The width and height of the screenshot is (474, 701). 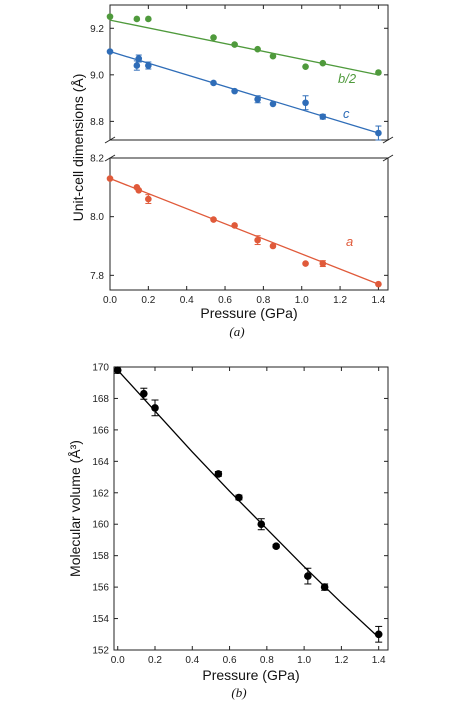 What do you see at coordinates (100, 619) in the screenshot?
I see `y-tick-label: 154` at bounding box center [100, 619].